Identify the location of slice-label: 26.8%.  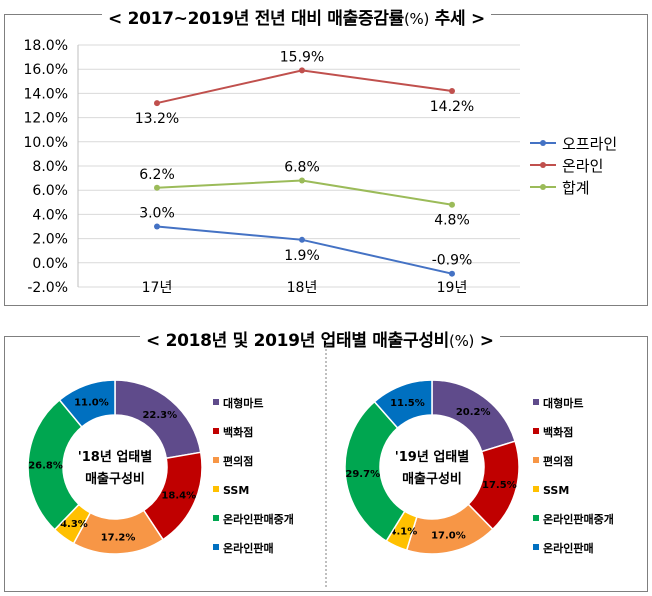
(45, 465).